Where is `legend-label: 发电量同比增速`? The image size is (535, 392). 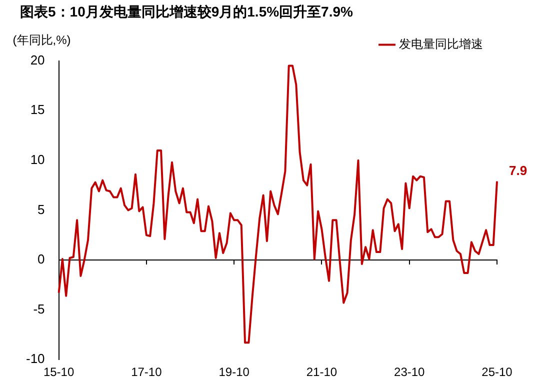
legend-label: 发电量同比增速 is located at coordinates (441, 44).